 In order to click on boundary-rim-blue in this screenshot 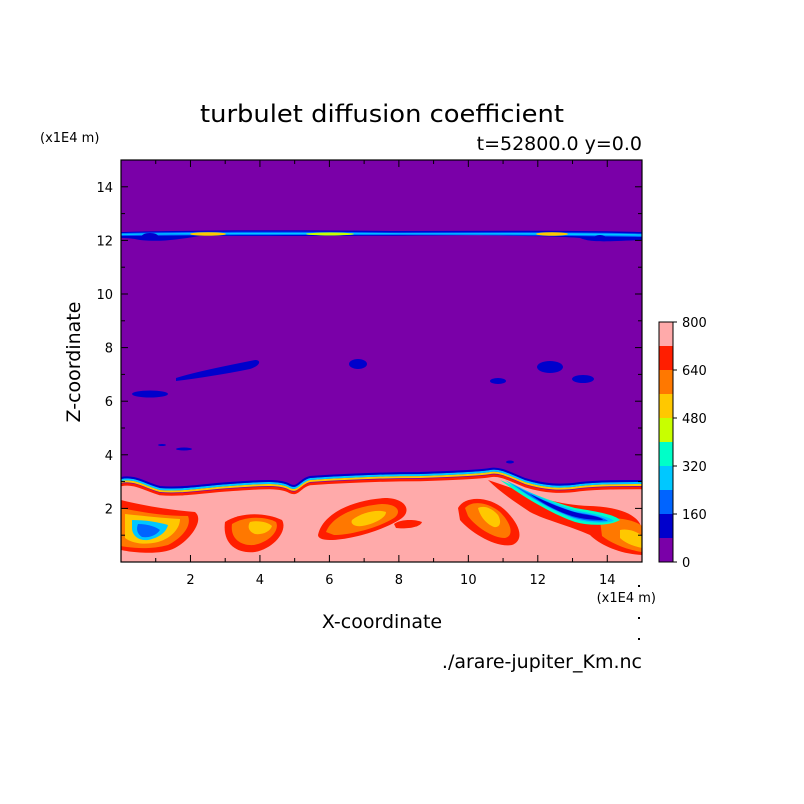, I will do `click(381, 478)`.